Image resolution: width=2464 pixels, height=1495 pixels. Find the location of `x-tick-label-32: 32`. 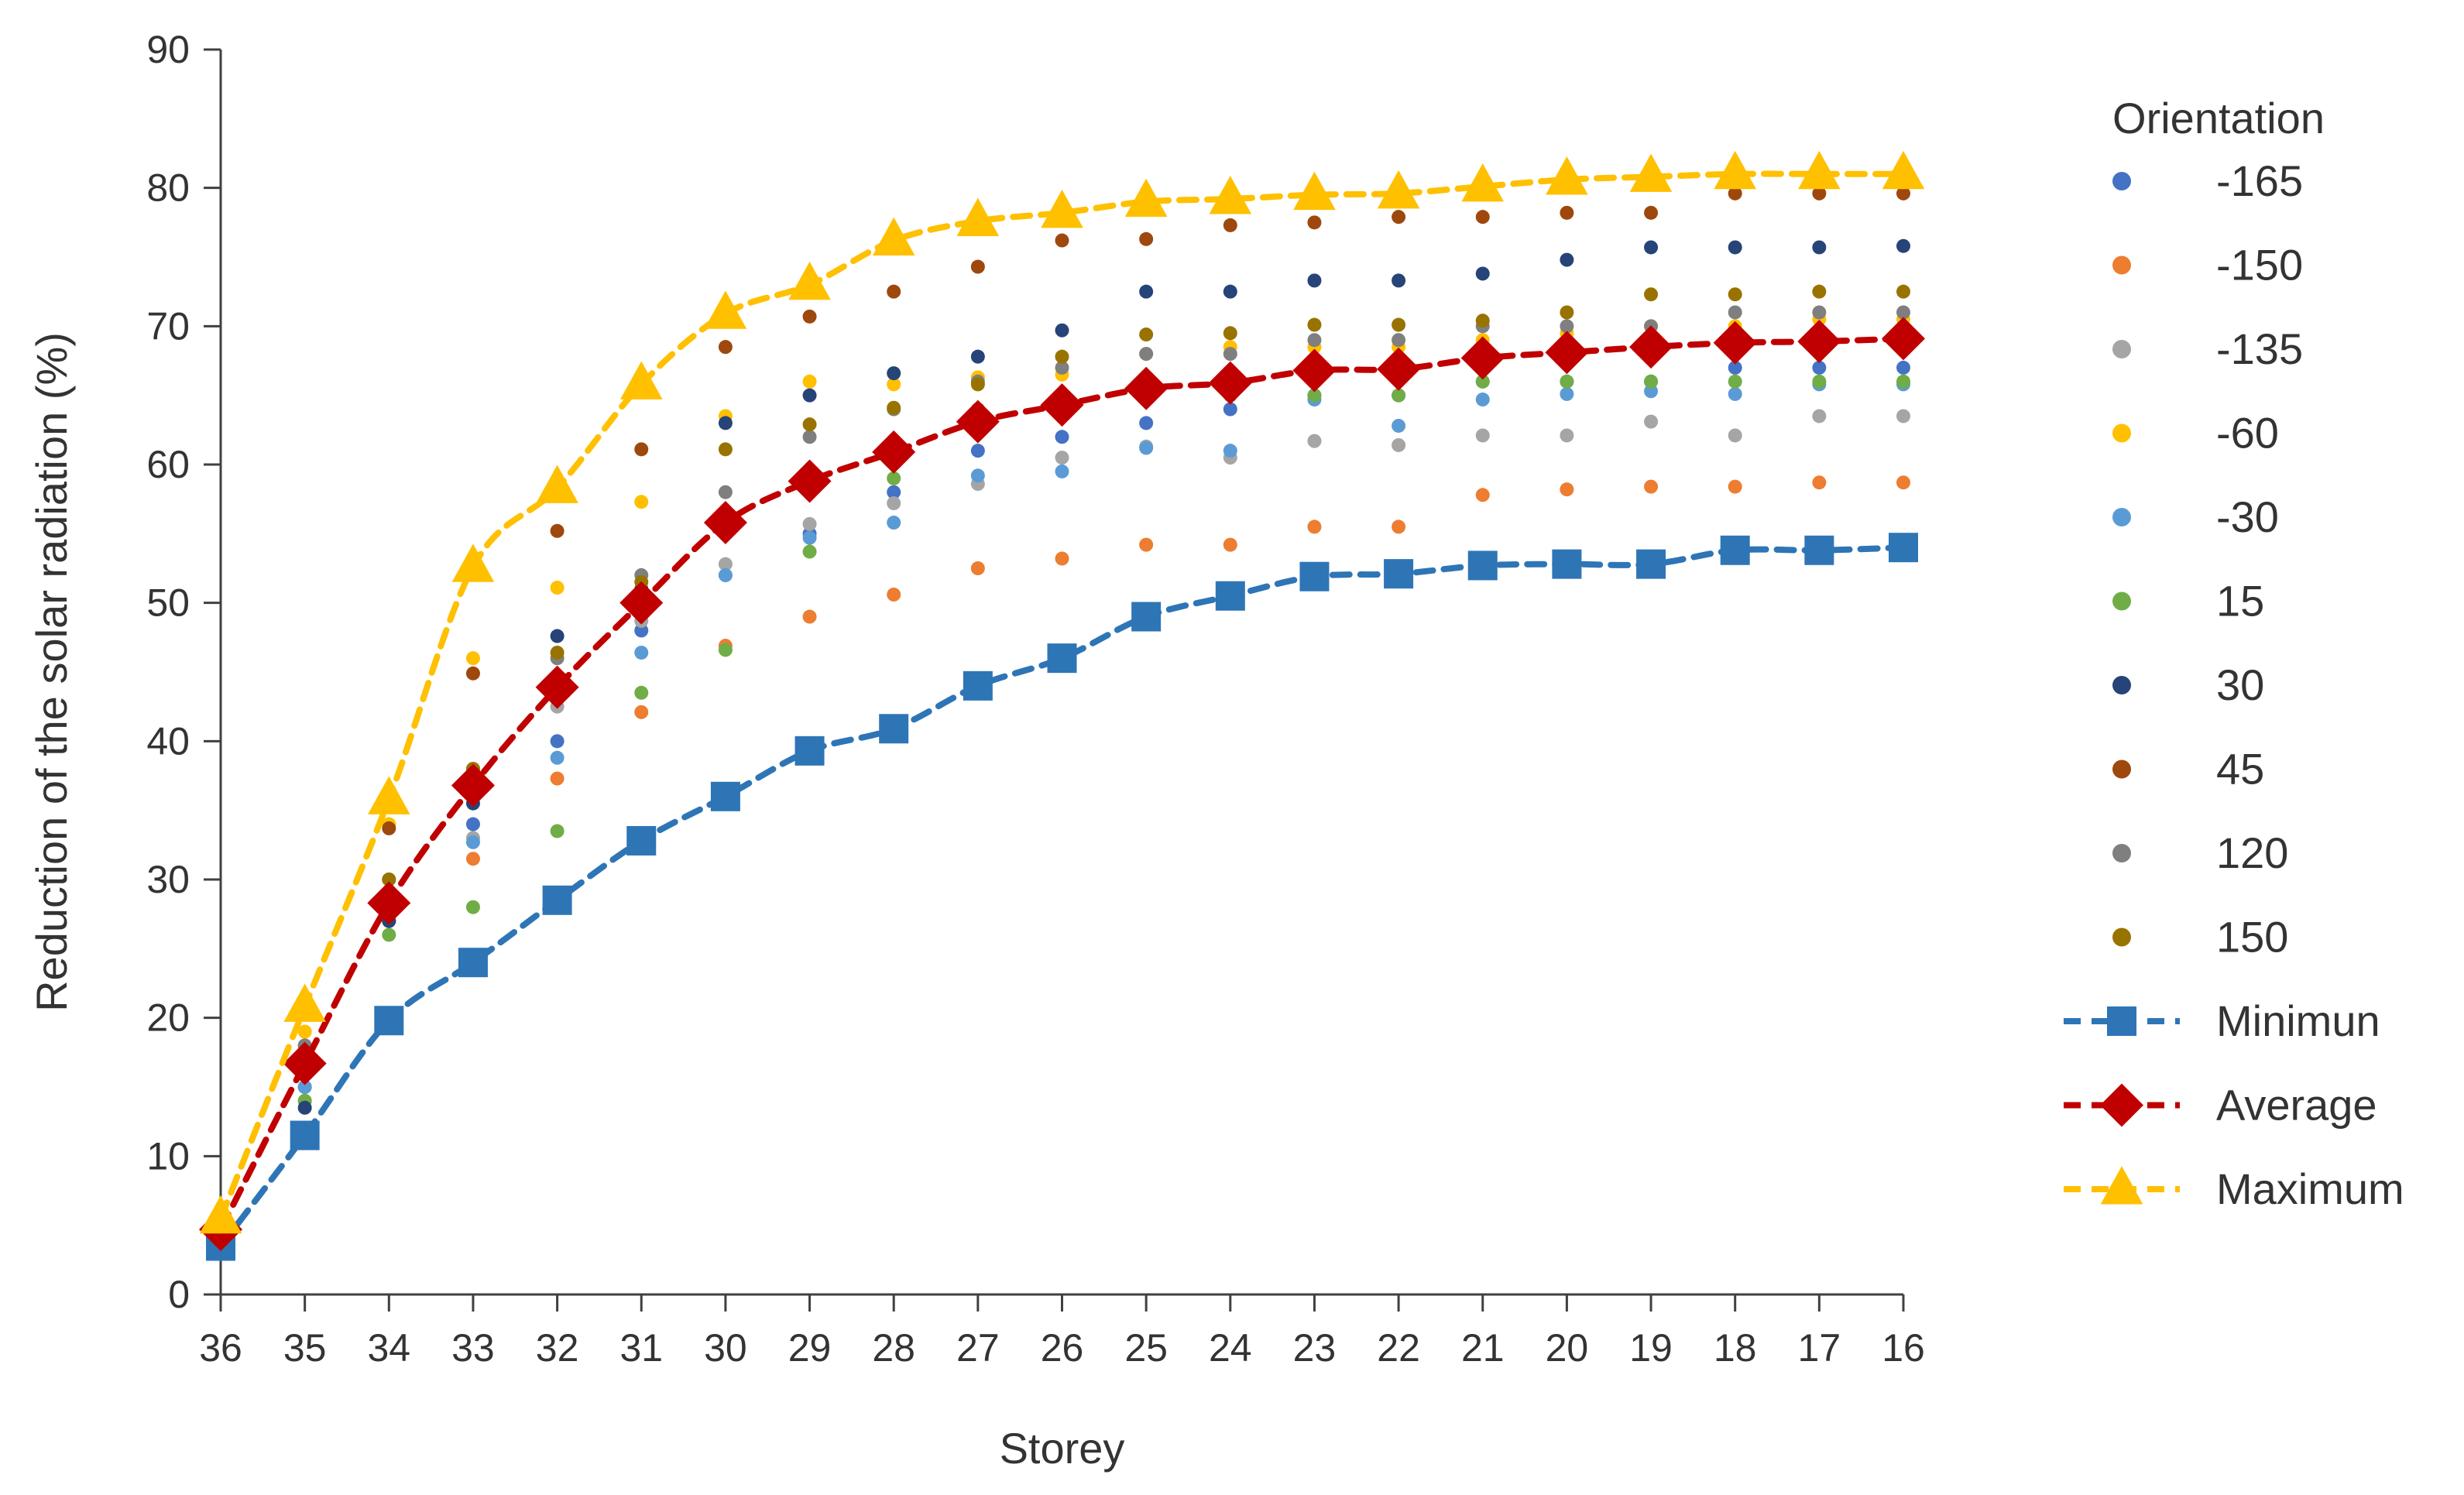

x-tick-label-32: 32 is located at coordinates (557, 1348).